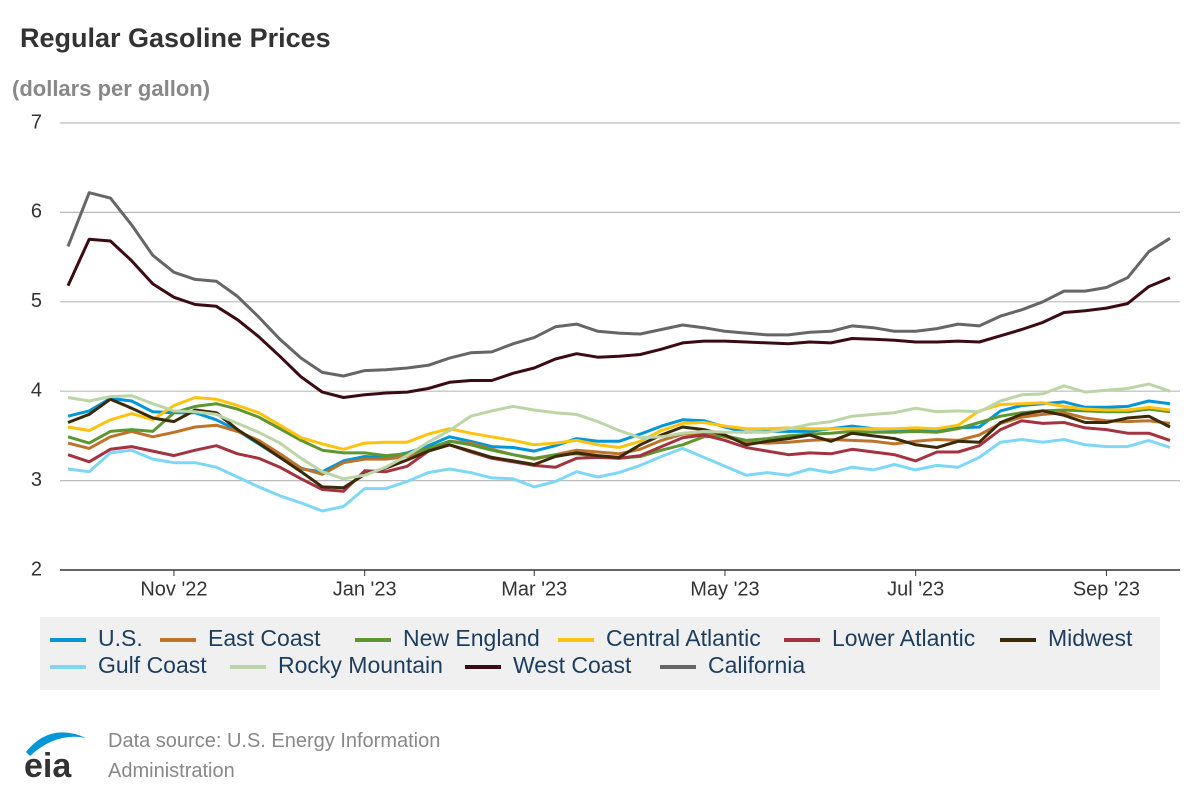  What do you see at coordinates (173, 589) in the screenshot?
I see `x-tick-label: Nov '22` at bounding box center [173, 589].